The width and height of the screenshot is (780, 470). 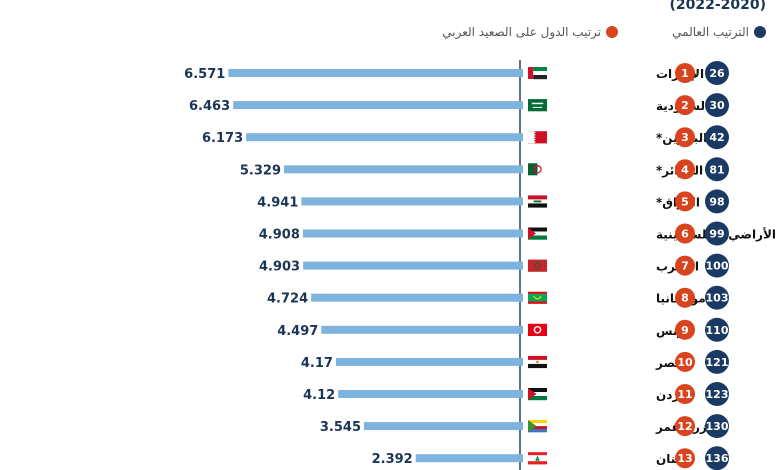 What do you see at coordinates (537, 394) in the screenshot?
I see `flag-jordan-icon` at bounding box center [537, 394].